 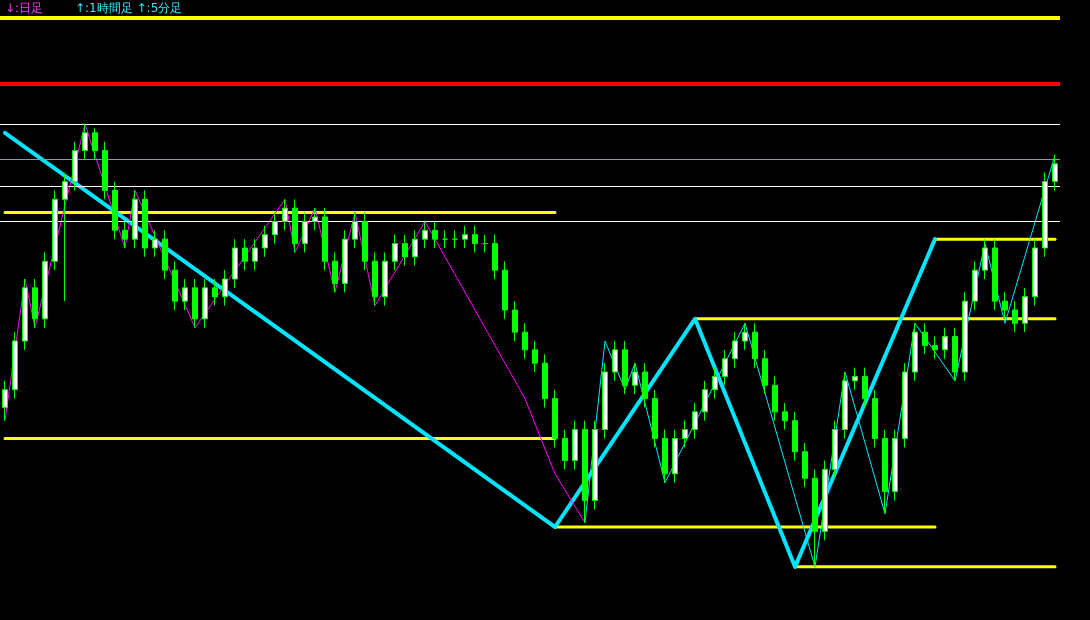 What do you see at coordinates (24, 8) in the screenshot?
I see `text: ↓:日足` at bounding box center [24, 8].